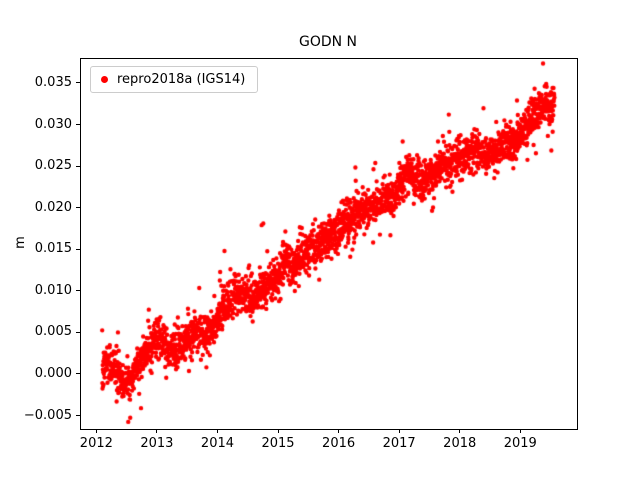 The height and width of the screenshot is (480, 640). What do you see at coordinates (53, 290) in the screenshot?
I see `y-tick-label: 0.010` at bounding box center [53, 290].